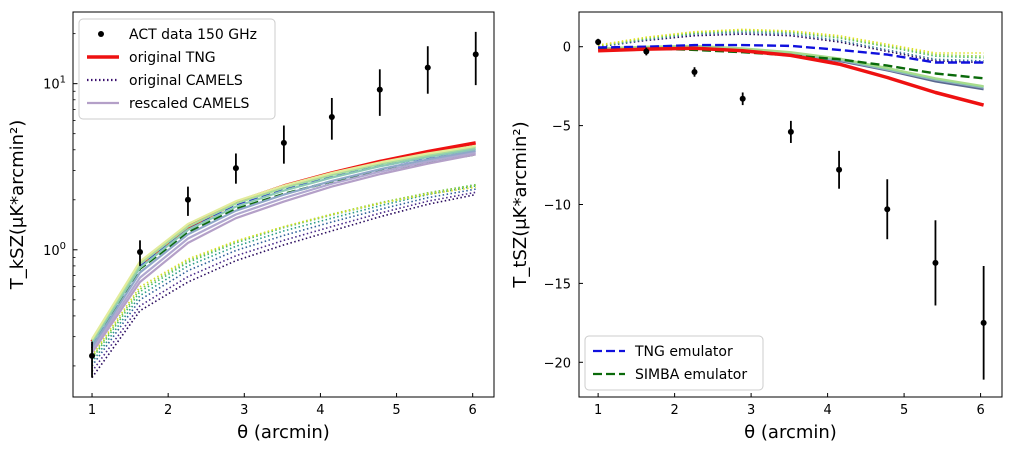 Image resolution: width=1013 pixels, height=452 pixels. Describe the element at coordinates (683, 352) in the screenshot. I see `legend-entry-label: TNG emulator` at that location.